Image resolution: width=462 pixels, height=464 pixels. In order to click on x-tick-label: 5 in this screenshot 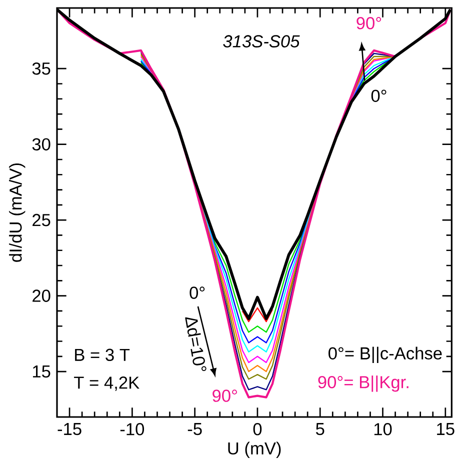, I will do `click(320, 429)`.